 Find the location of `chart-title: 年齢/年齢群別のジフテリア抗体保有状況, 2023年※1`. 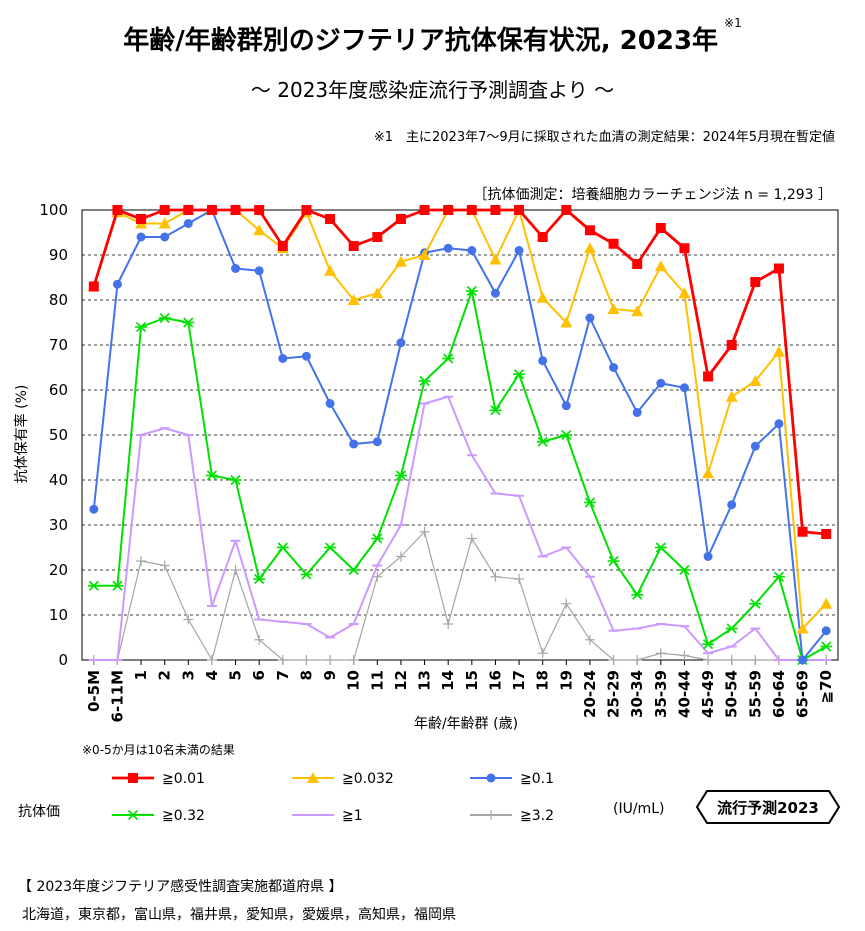

chart-title: 年齢/年齢群別のジフテリア抗体保有状況, 2023年※1 is located at coordinates (432, 36).